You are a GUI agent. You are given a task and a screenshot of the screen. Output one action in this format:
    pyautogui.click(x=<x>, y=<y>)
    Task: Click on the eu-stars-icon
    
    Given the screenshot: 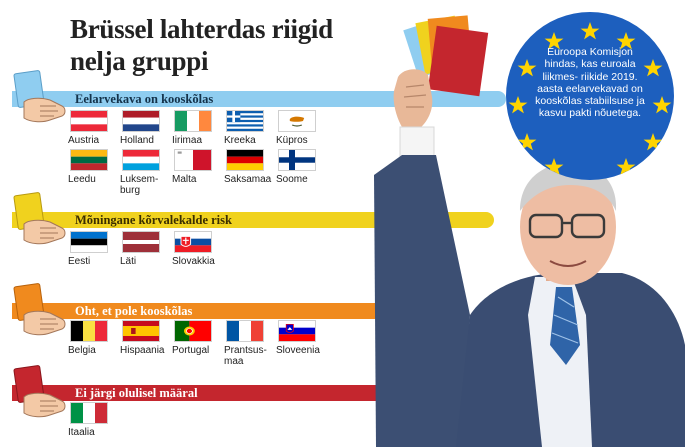 What is the action you would take?
    pyautogui.click(x=590, y=99)
    